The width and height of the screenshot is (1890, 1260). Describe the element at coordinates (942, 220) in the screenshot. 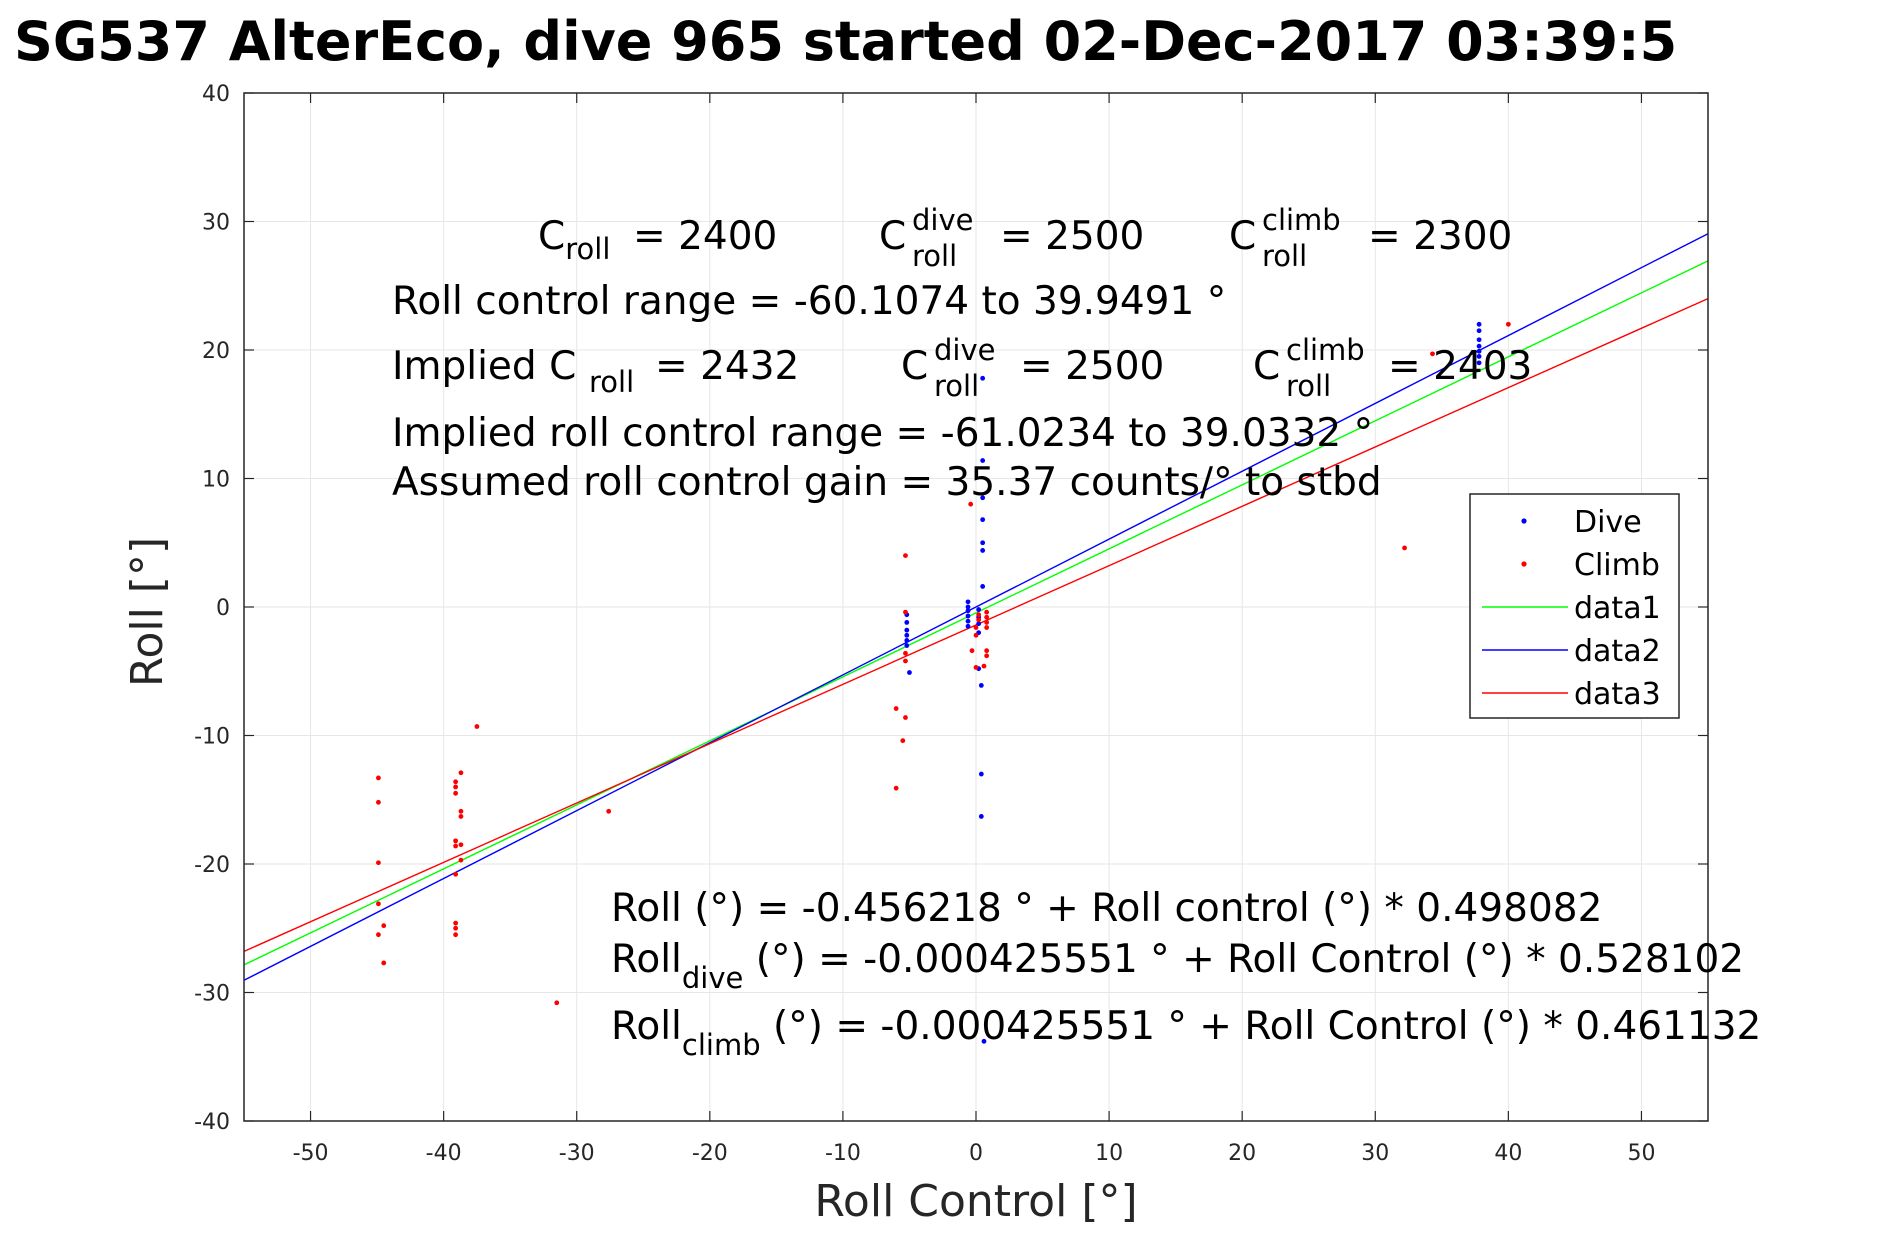

I see `c-roll-dive-sup: dive` at that location.